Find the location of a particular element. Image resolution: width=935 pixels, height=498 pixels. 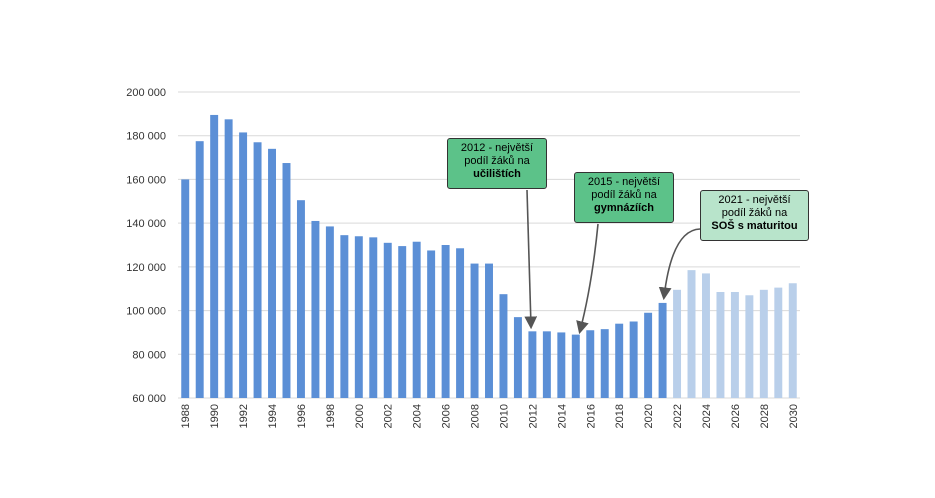

x-tick-label: 2016 is located at coordinates (591, 416).